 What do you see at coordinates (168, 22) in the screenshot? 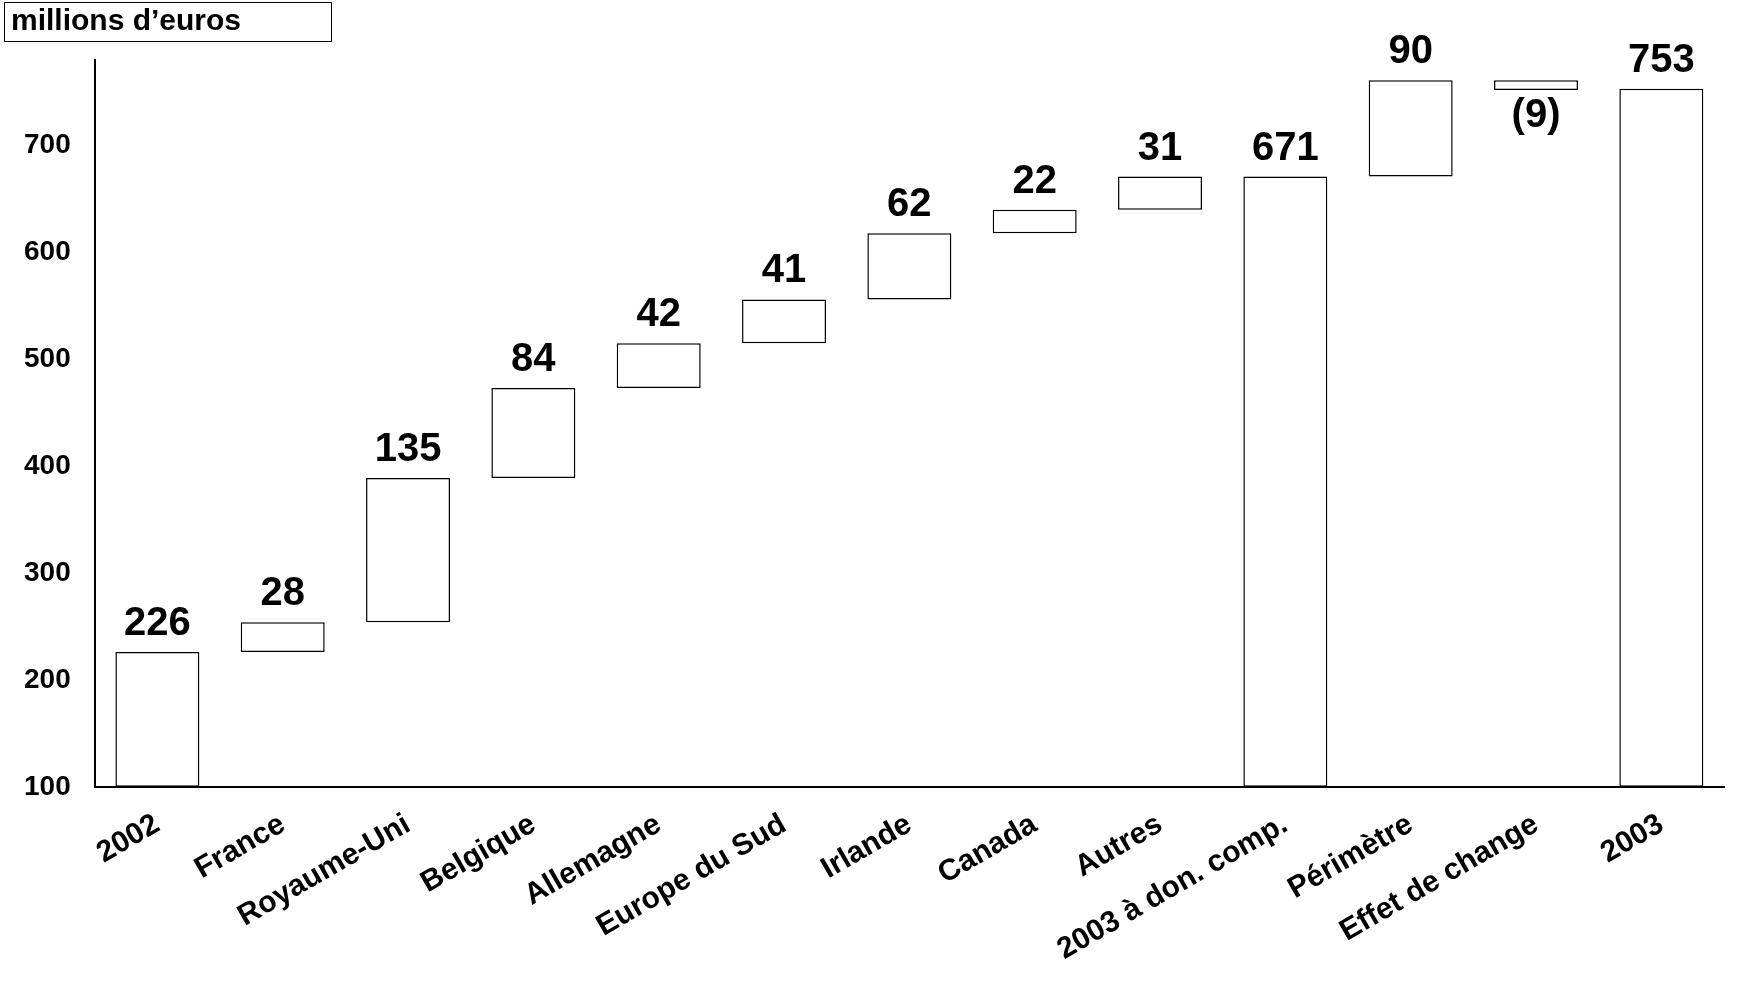
I see `y-axis-title: millions d’euros` at bounding box center [168, 22].